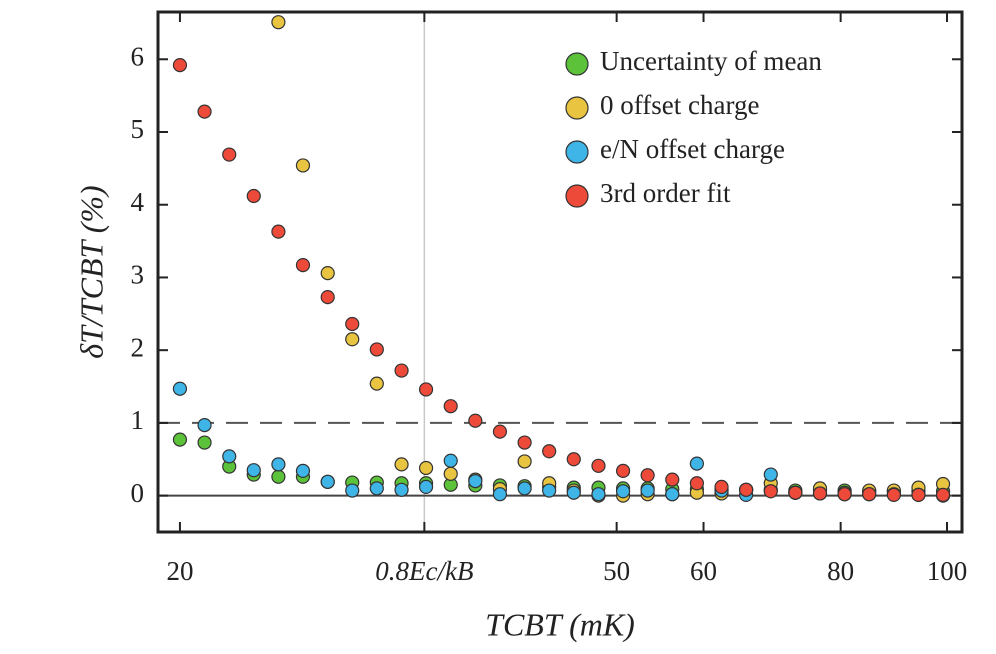 The width and height of the screenshot is (996, 654). I want to click on y-tick-label: 4, so click(138, 202).